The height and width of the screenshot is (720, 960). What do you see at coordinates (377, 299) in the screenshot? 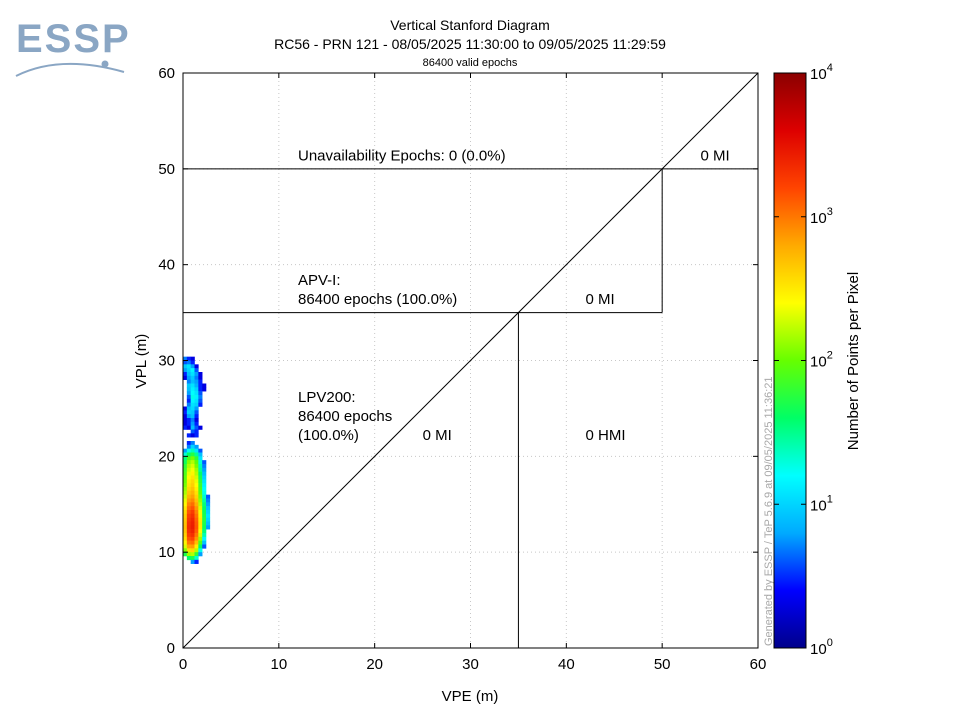
I see `annotation-apv-epochs: 86400 epochs (100.0%)` at bounding box center [377, 299].